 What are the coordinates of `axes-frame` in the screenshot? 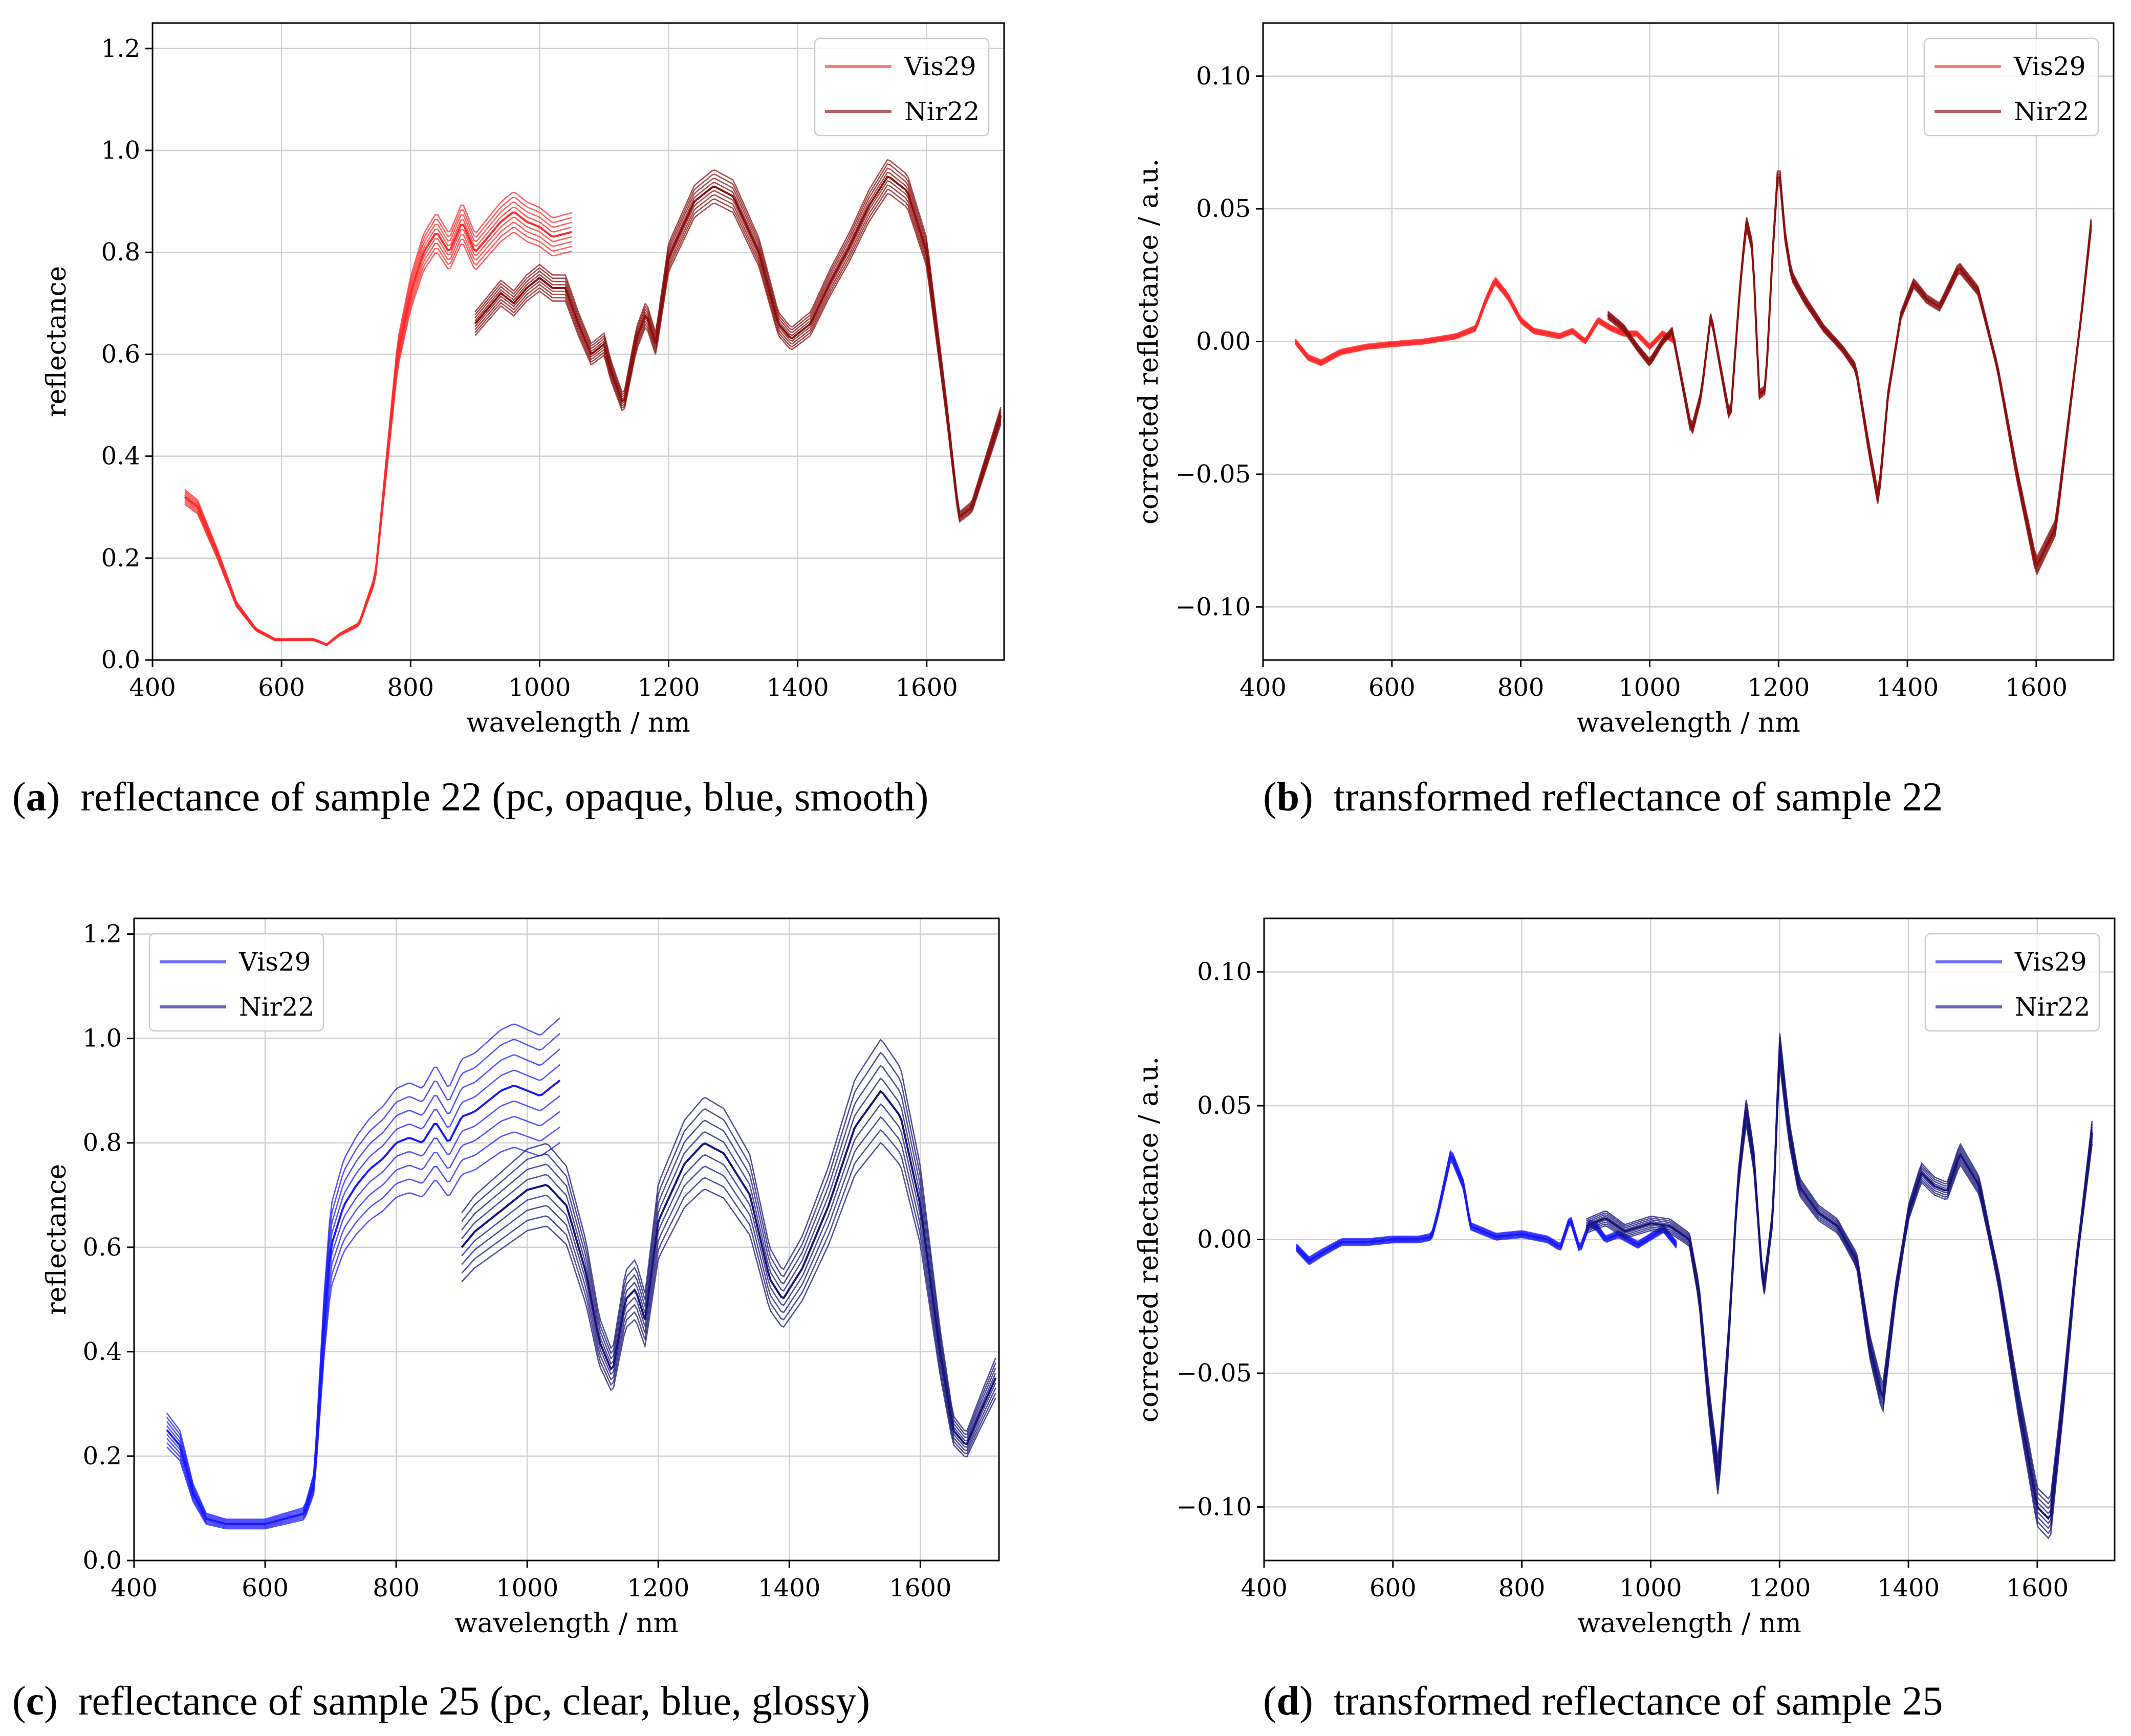 It's located at (578, 341).